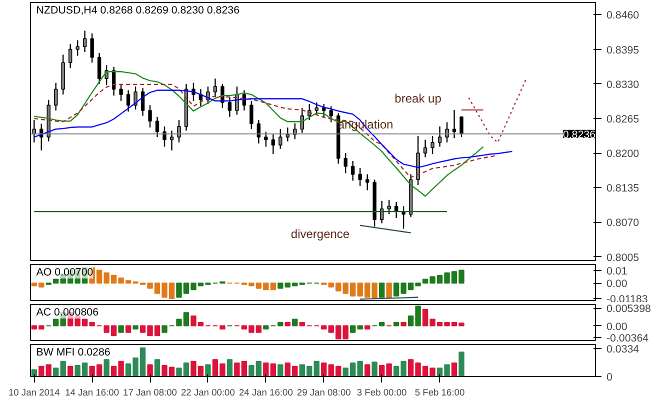 The width and height of the screenshot is (657, 400). I want to click on y-tick-label: 0, so click(609, 378).